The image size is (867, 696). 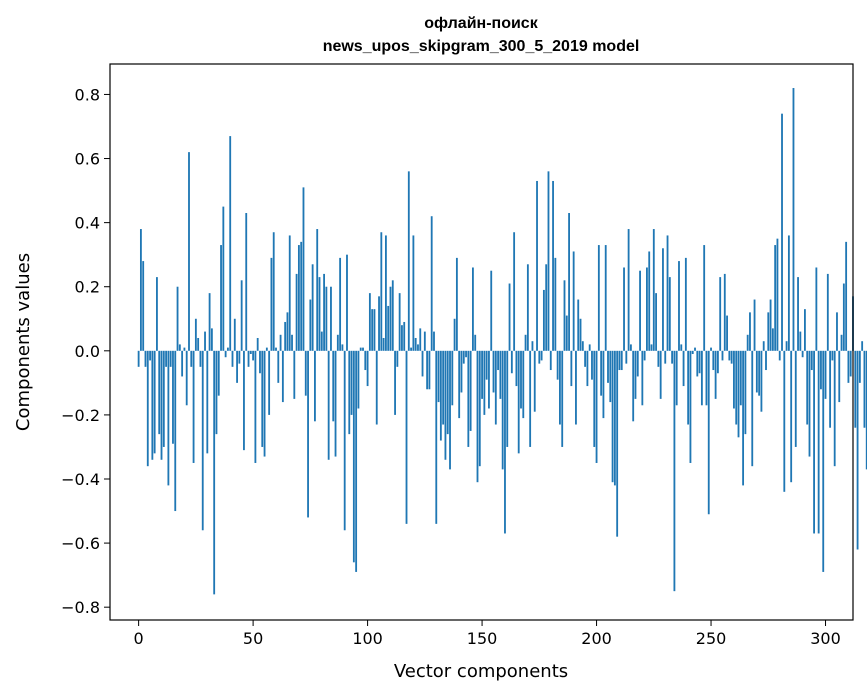 What do you see at coordinates (87, 159) in the screenshot?
I see `y-tick-label-7: 0.6` at bounding box center [87, 159].